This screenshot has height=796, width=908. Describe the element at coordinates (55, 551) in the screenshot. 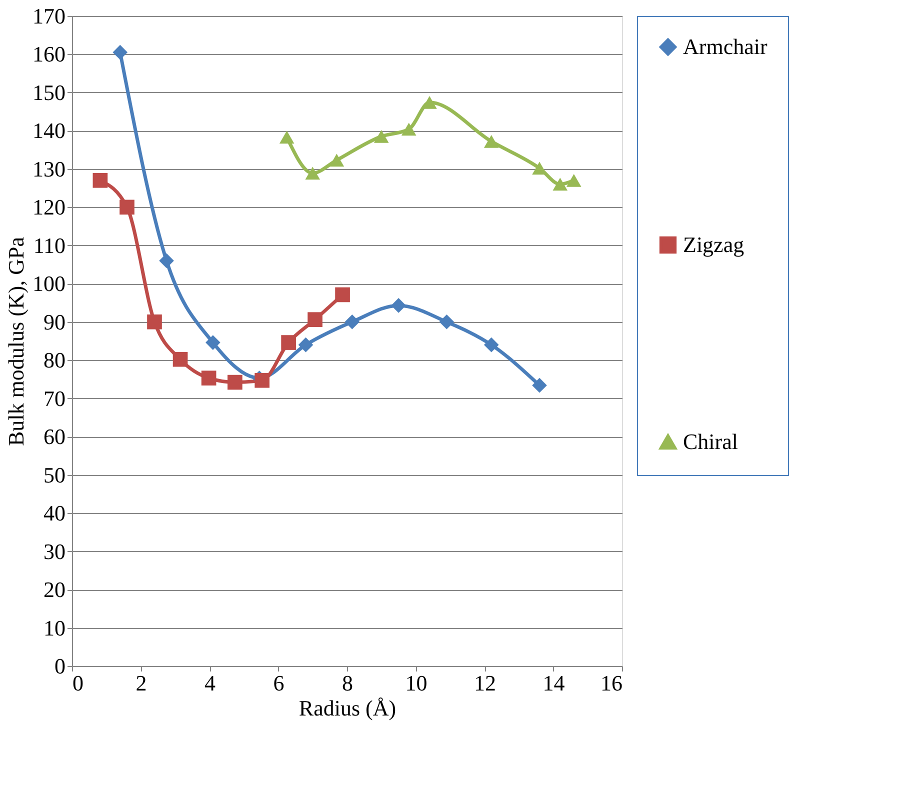

I see `y-tick-label: 30` at that location.